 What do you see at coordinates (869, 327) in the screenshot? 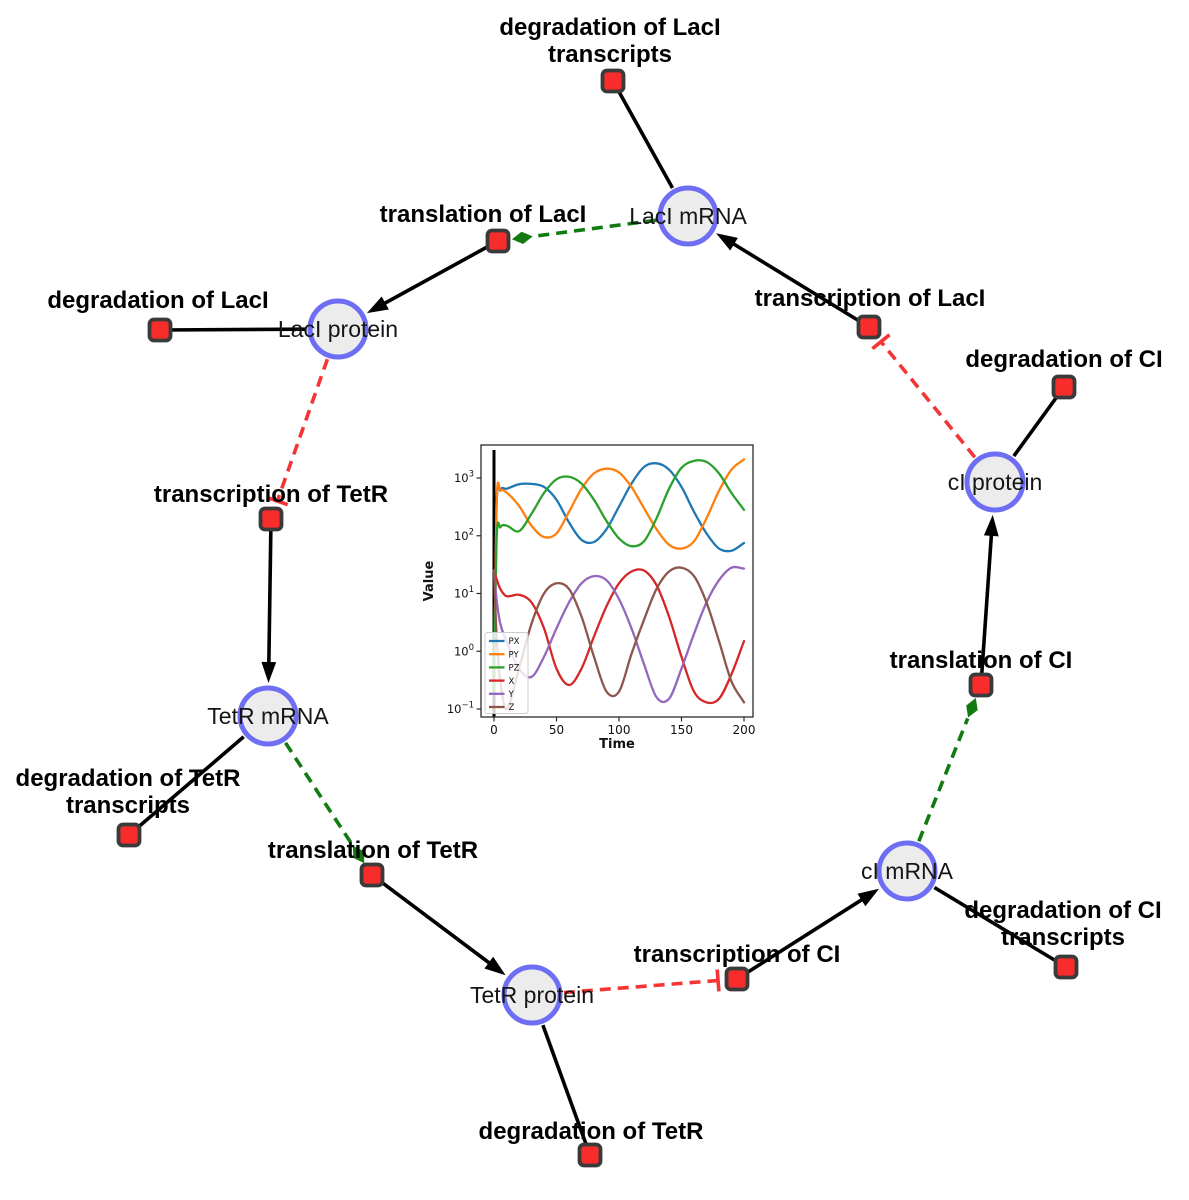
I see `reaction-transcription-laci` at bounding box center [869, 327].